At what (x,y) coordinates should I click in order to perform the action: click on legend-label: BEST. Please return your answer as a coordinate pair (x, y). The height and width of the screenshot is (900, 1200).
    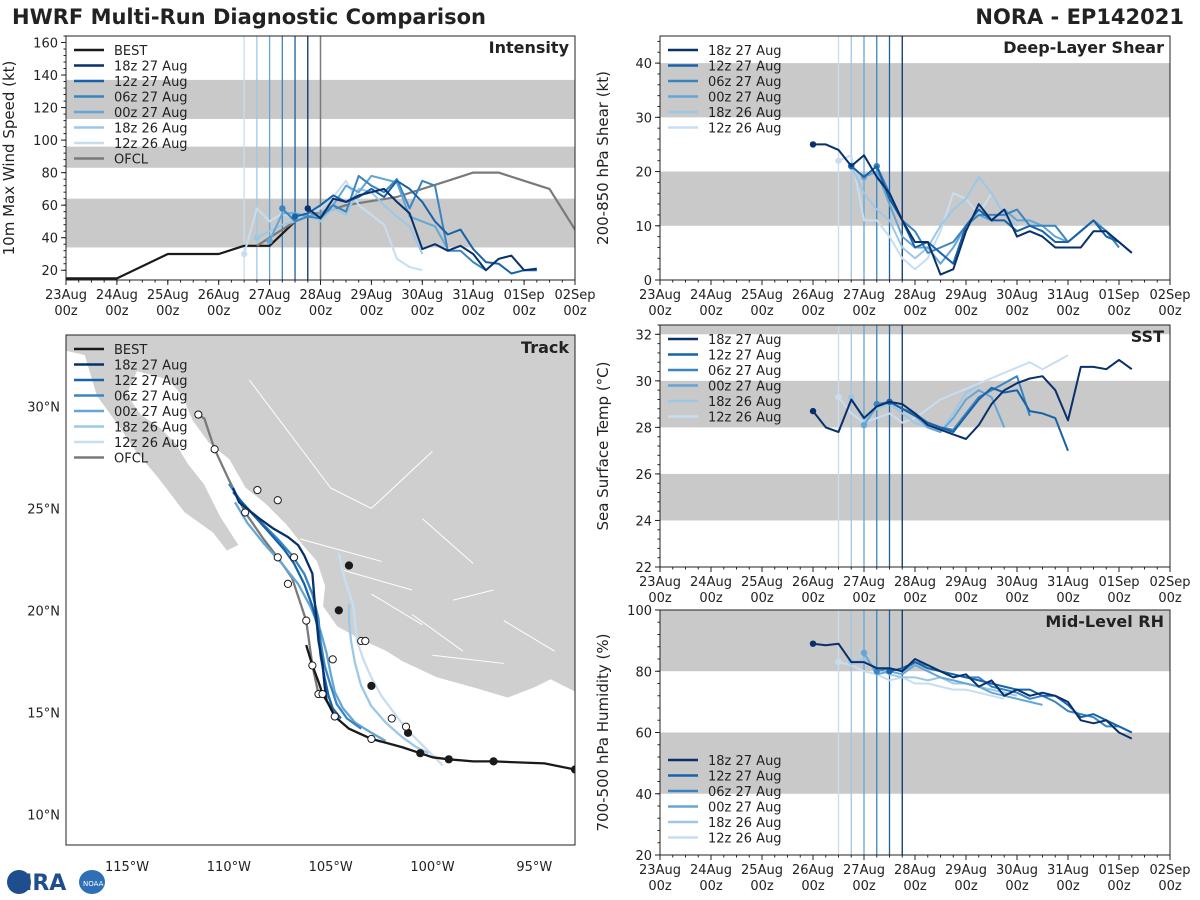
    Looking at the image, I should click on (130, 51).